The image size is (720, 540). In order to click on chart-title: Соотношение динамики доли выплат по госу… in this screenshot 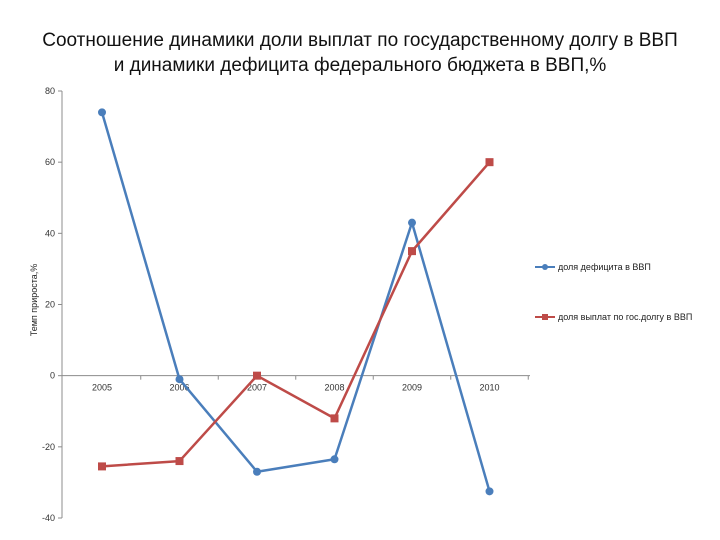, I will do `click(360, 53)`.